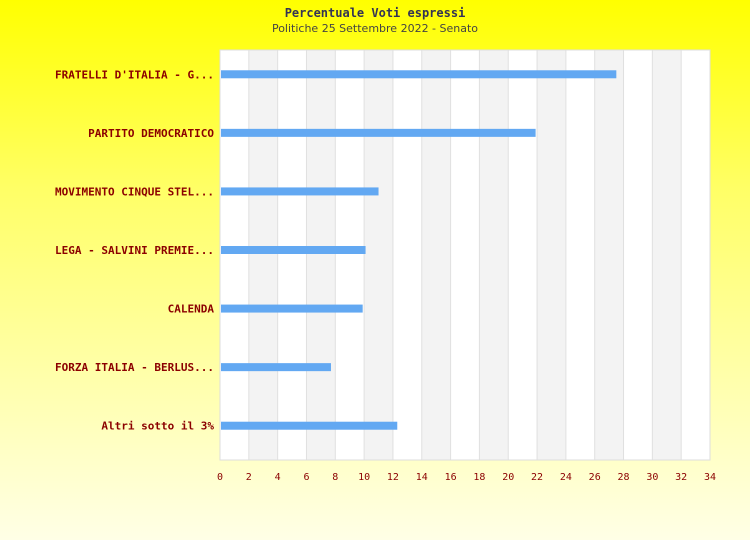 This screenshot has height=540, width=750. I want to click on x-tick-label: 20, so click(508, 477).